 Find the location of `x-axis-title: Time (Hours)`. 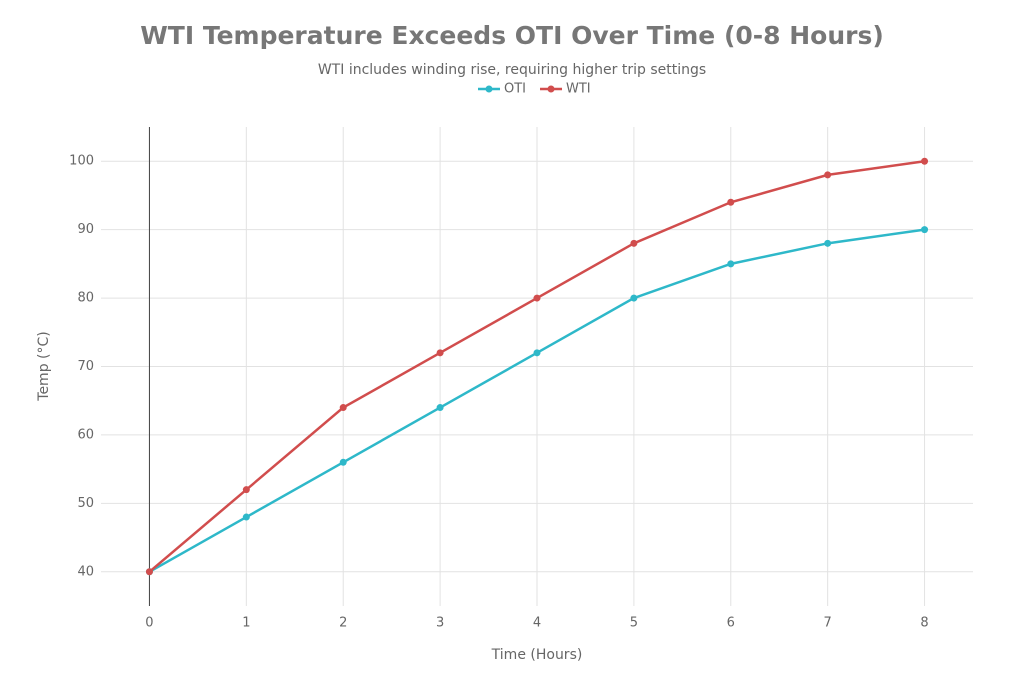

x-axis-title: Time (Hours) is located at coordinates (537, 655).